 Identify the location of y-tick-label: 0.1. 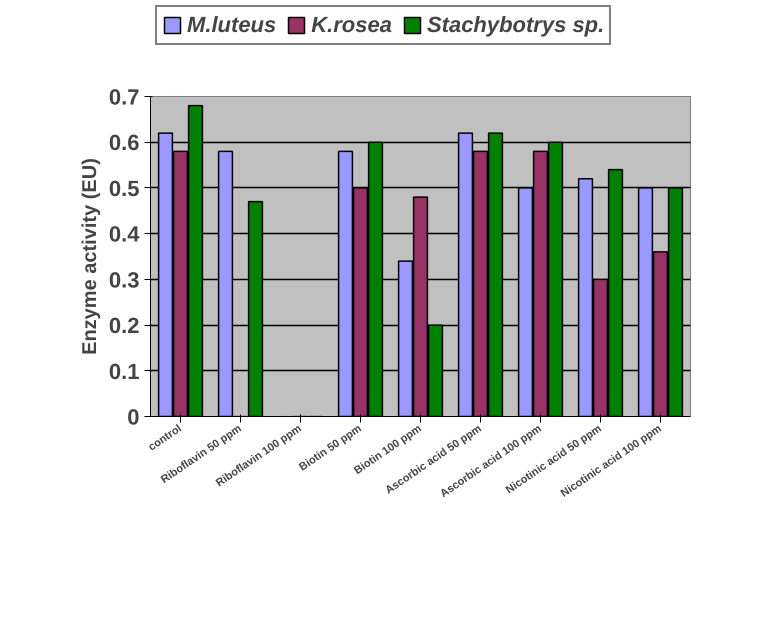
(124, 371).